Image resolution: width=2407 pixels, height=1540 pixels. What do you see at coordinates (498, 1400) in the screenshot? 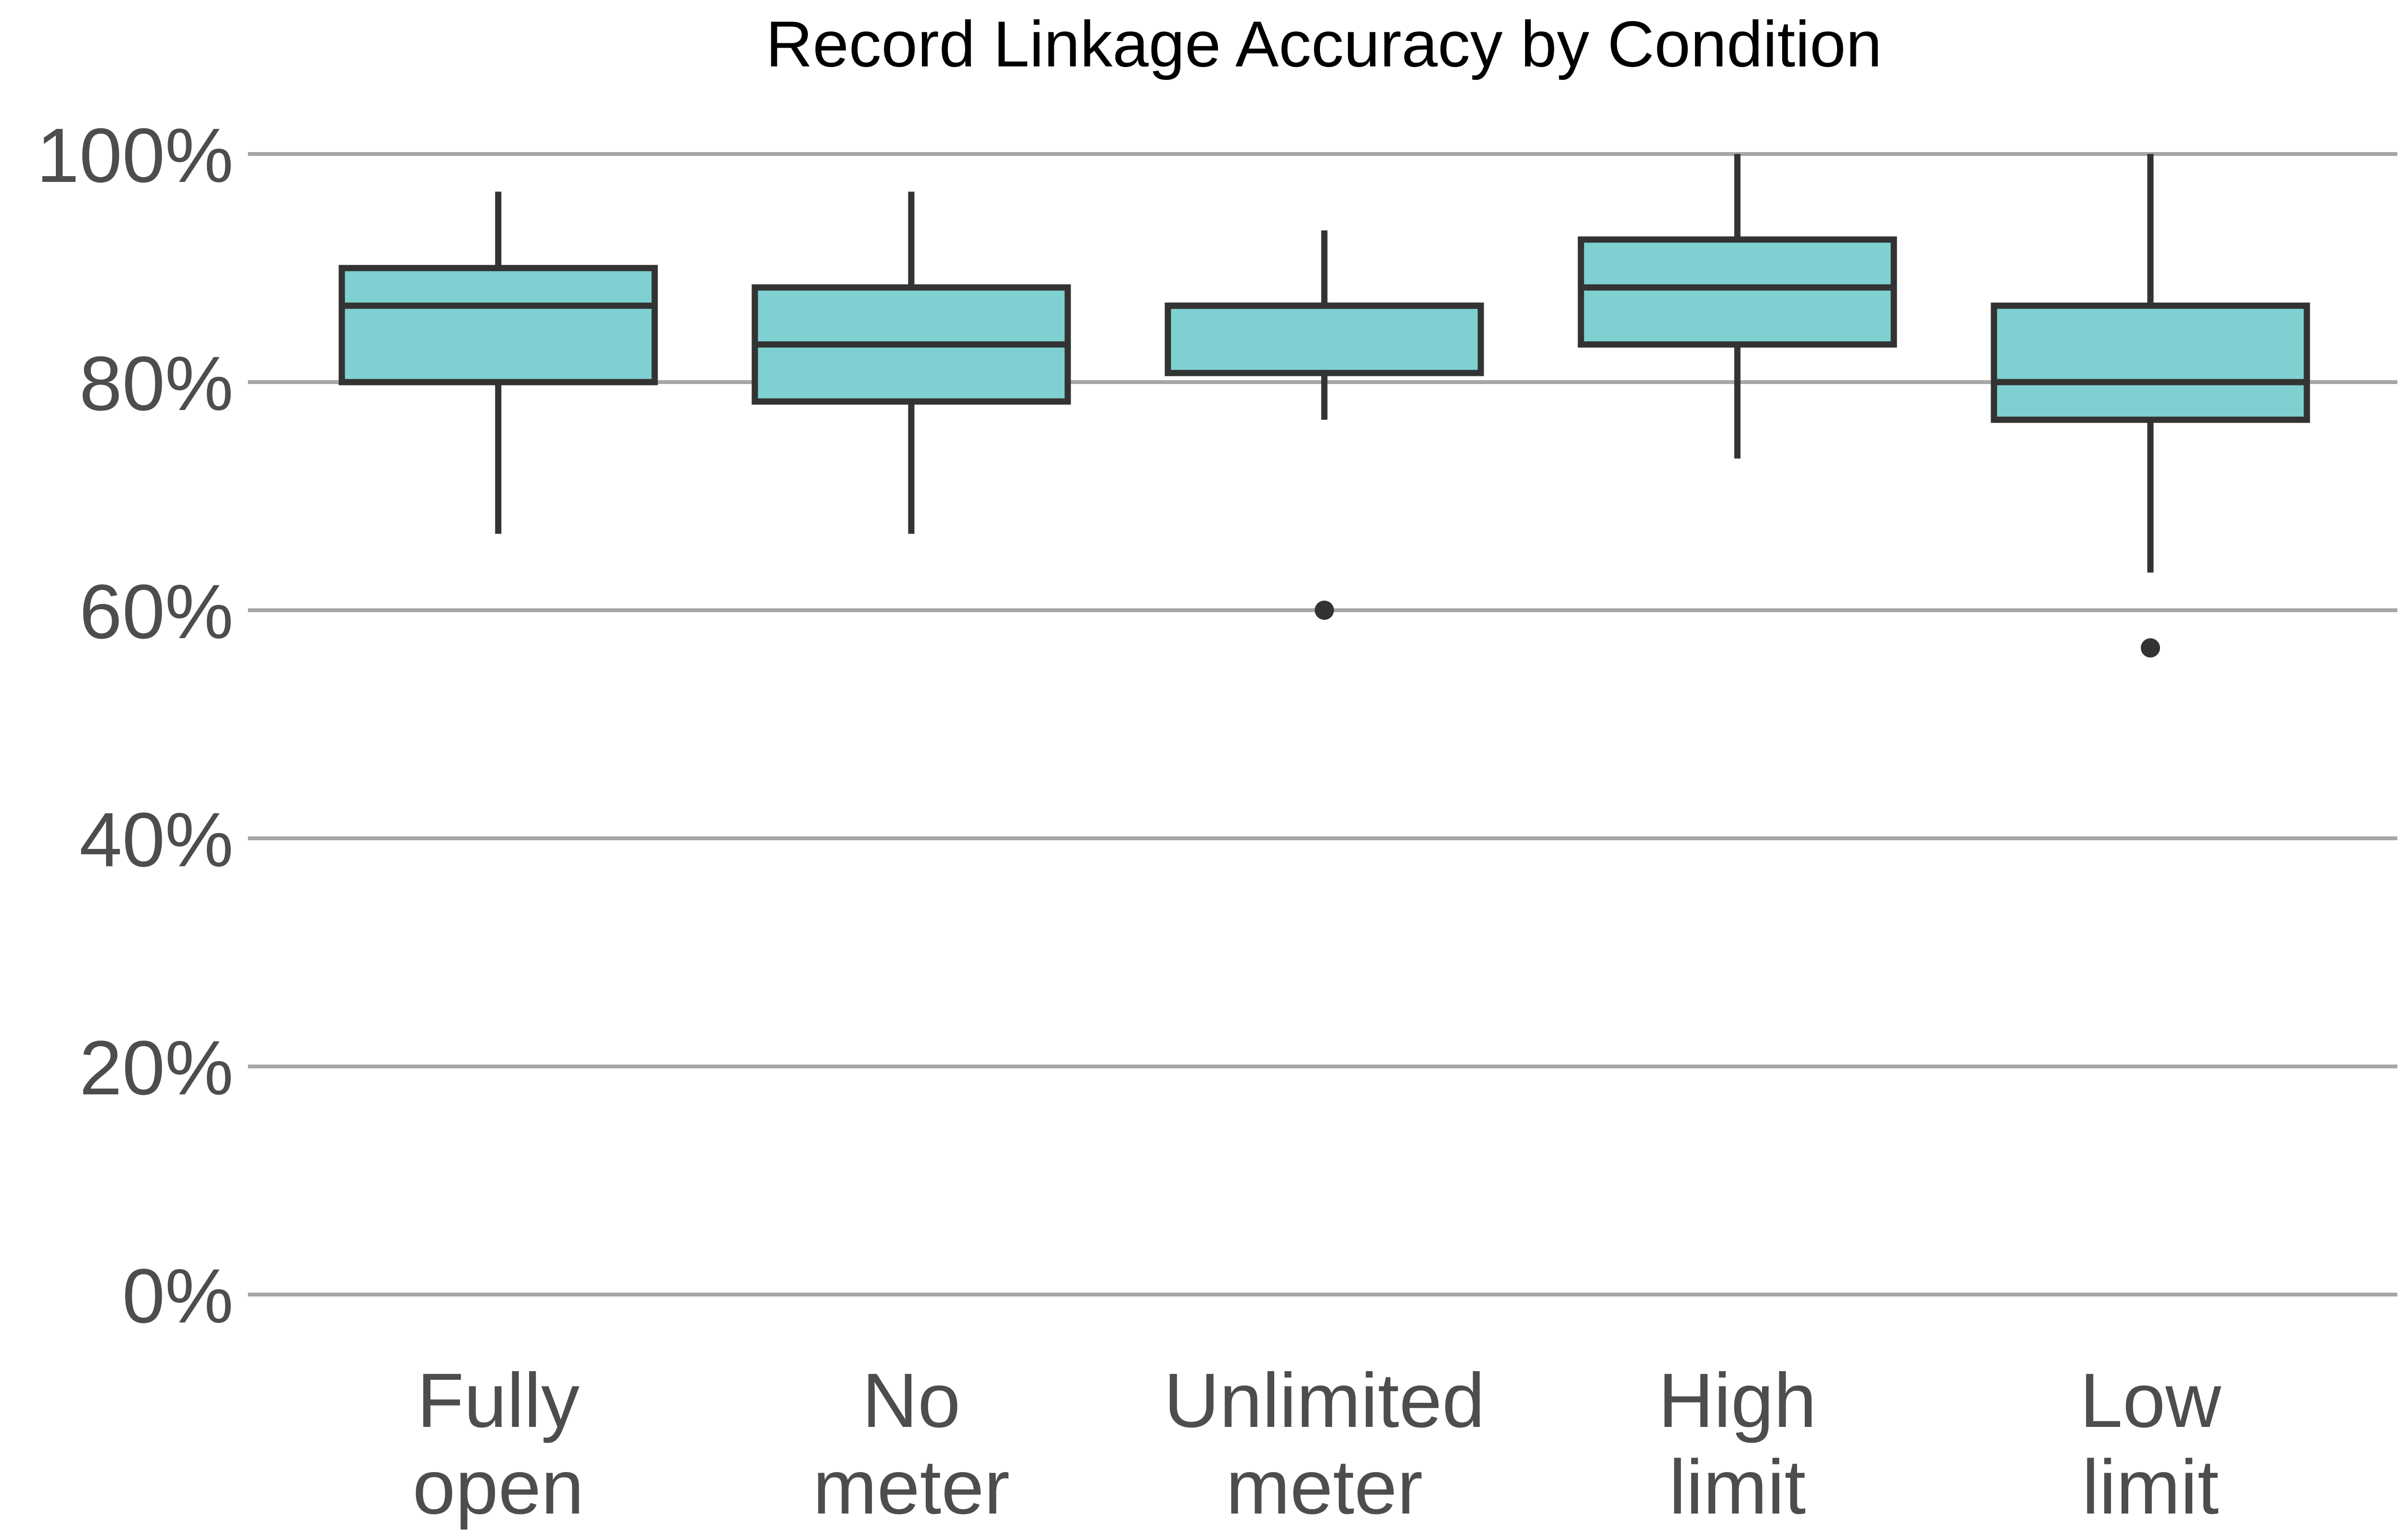
I see `x-tick-label-line: Fully` at bounding box center [498, 1400].